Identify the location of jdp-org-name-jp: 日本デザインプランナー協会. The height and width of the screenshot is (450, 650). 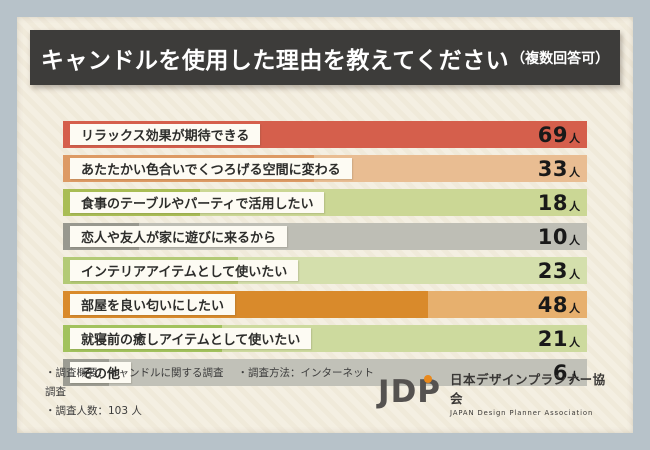
(528, 388).